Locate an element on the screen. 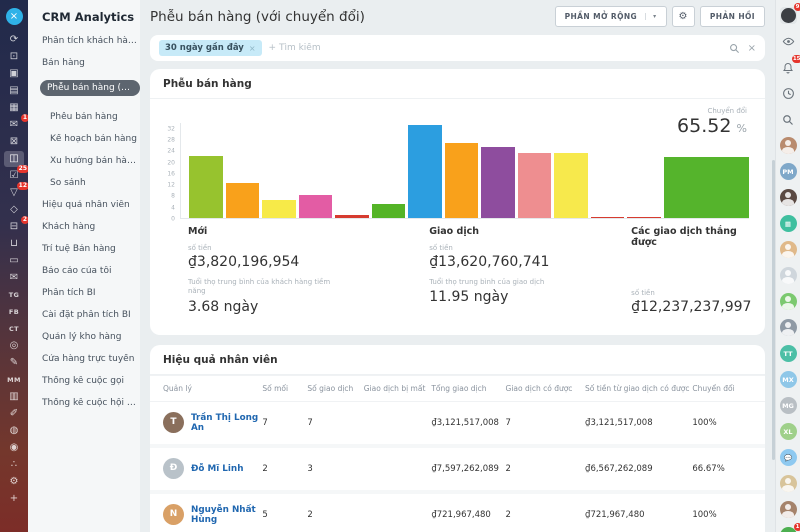 The width and height of the screenshot is (800, 532). tags-icon: ◇ is located at coordinates (14, 209).